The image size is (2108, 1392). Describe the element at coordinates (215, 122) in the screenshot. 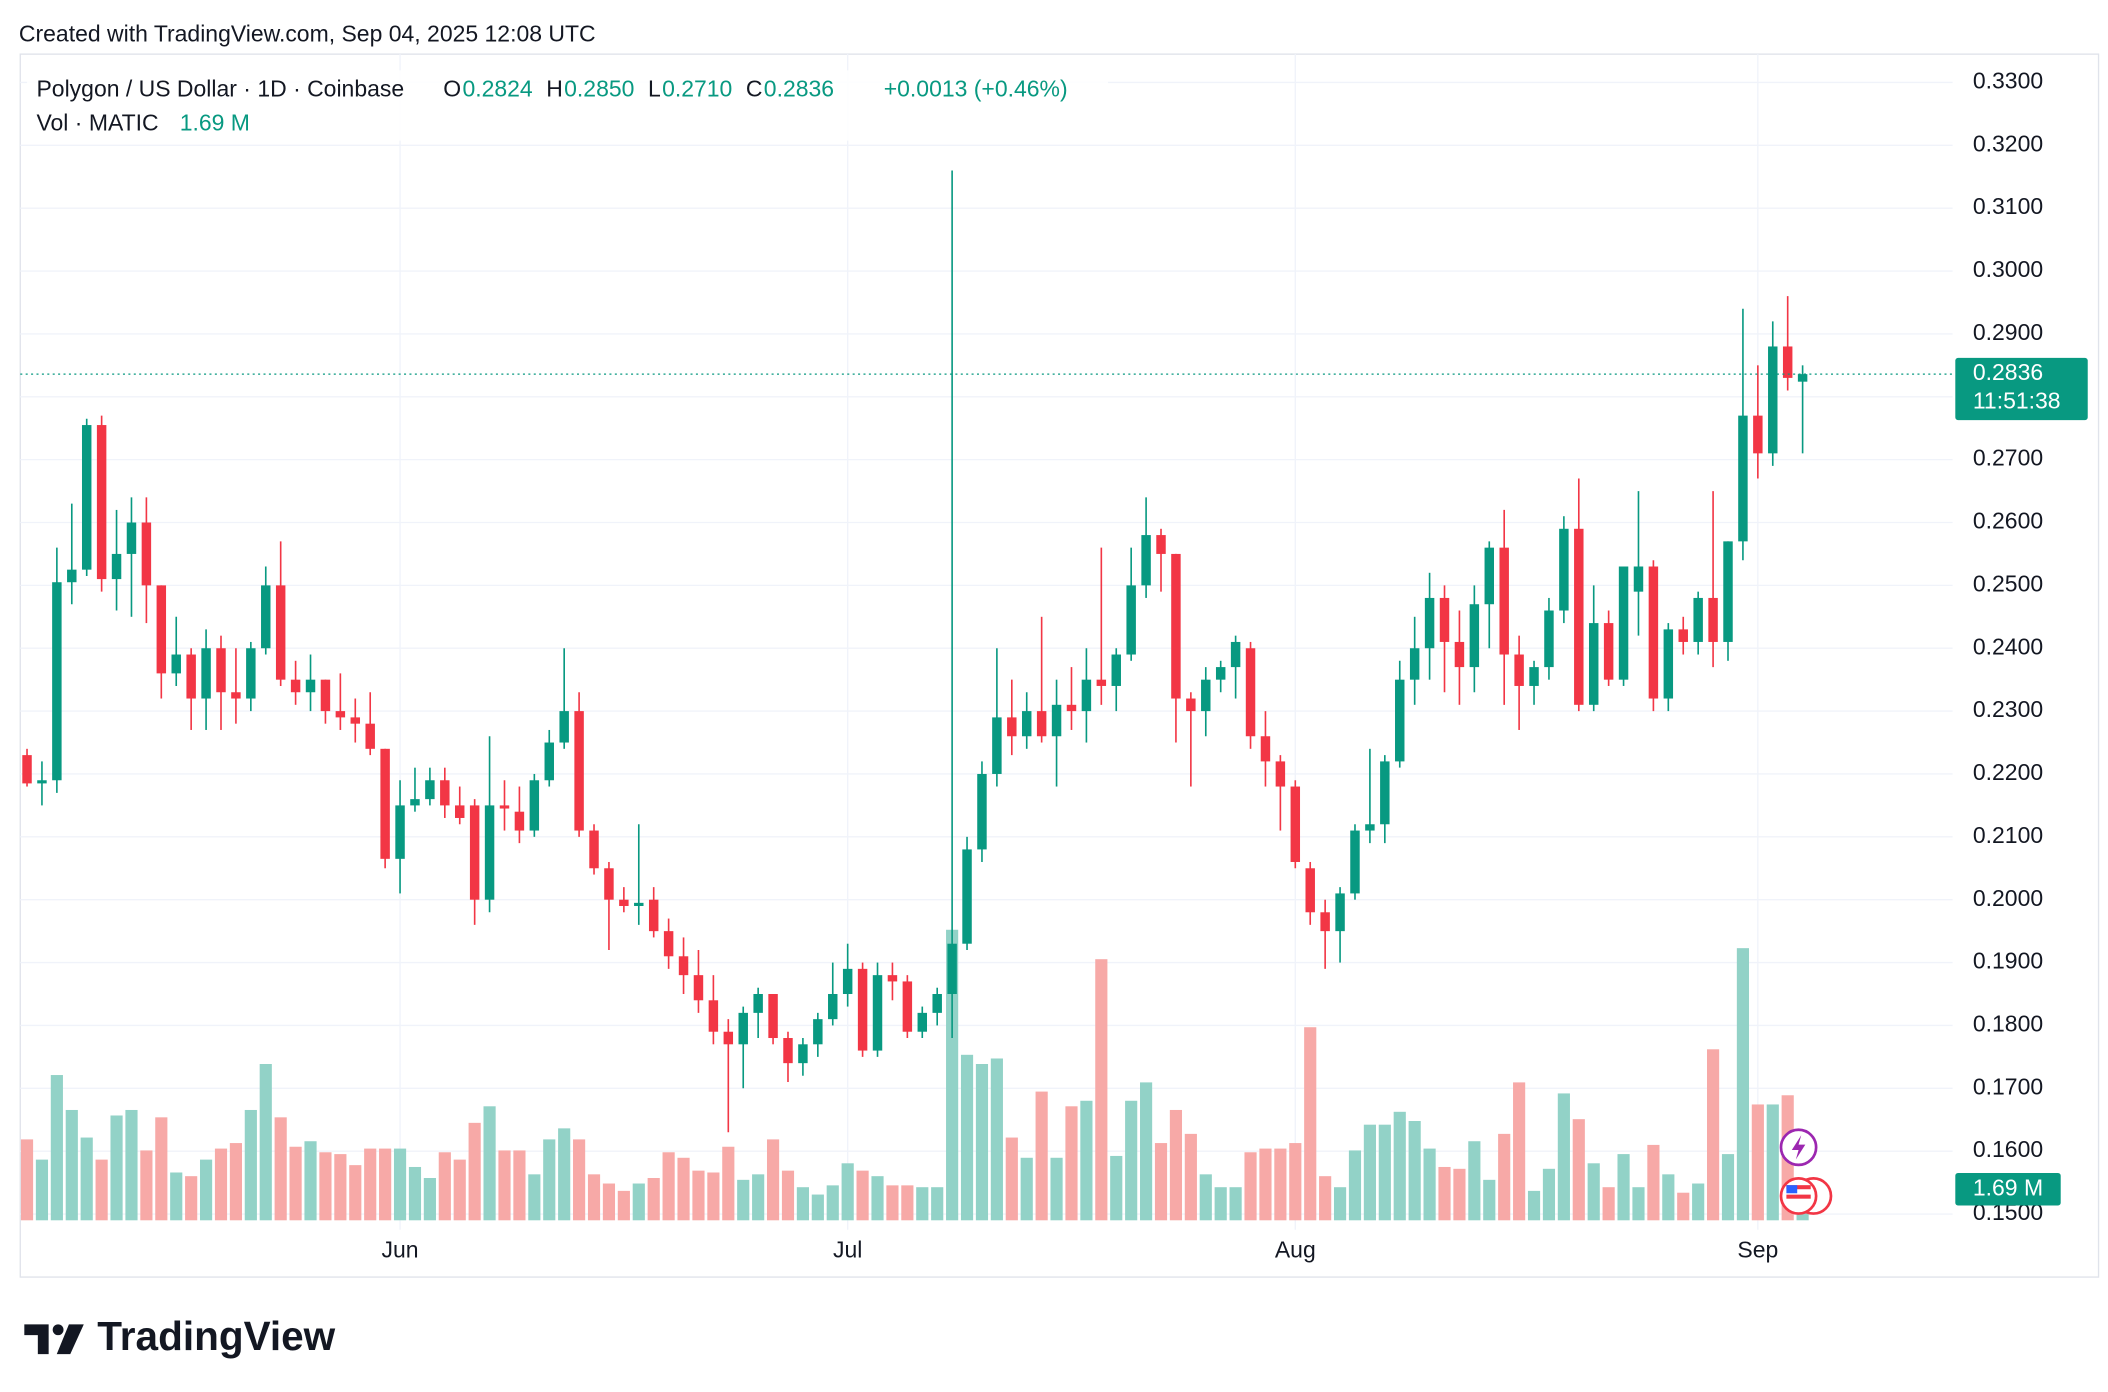

I see `volume-value: 1.69 M` at that location.